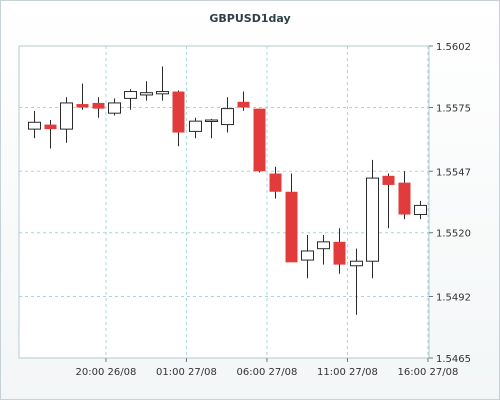  Describe the element at coordinates (453, 359) in the screenshot. I see `y-tick-label: 1.5465` at that location.